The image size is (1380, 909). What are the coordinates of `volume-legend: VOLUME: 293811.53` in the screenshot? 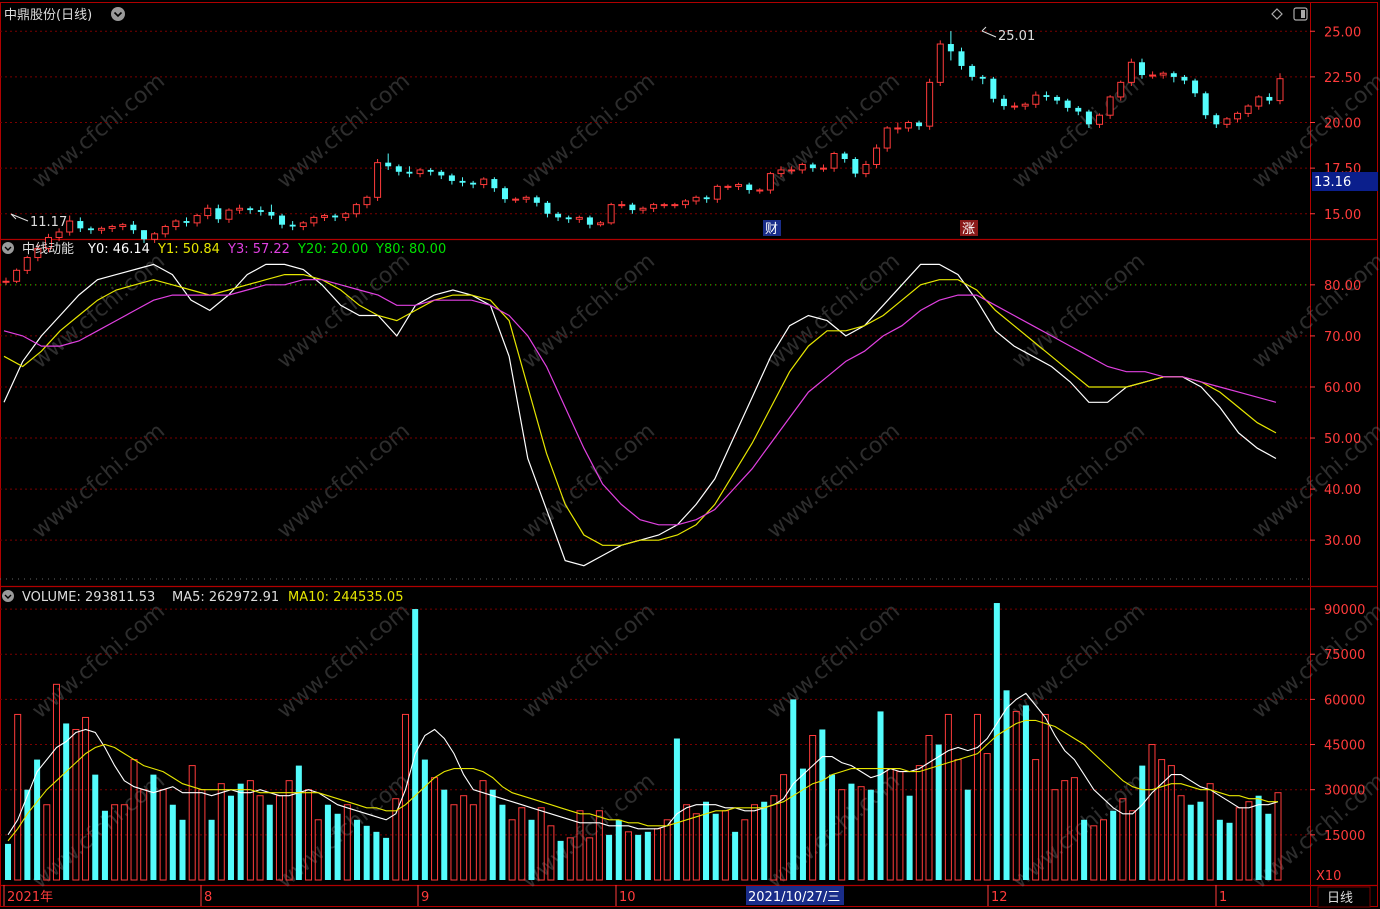 It's located at (88, 597).